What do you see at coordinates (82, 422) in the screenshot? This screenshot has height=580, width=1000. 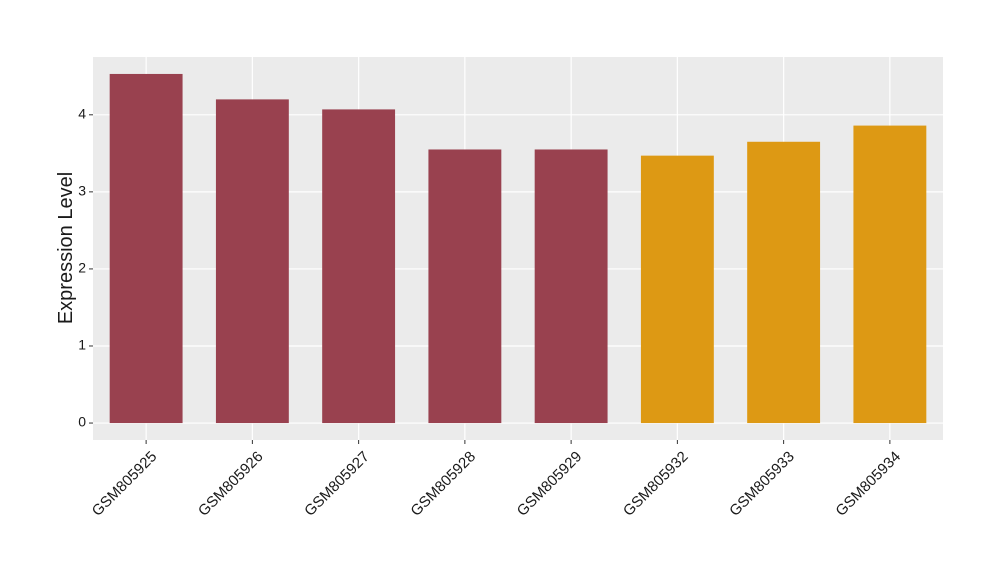 I see `y-tick-label: 0` at bounding box center [82, 422].